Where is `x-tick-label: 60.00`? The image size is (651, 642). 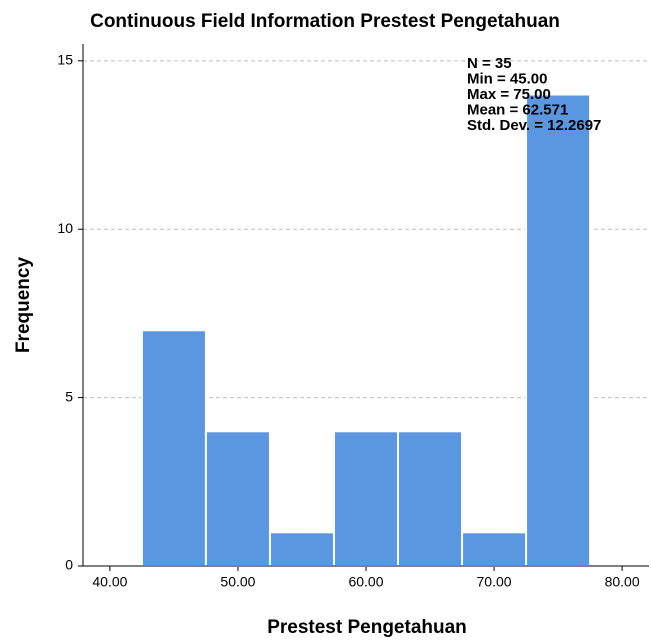 x-tick-label: 60.00 is located at coordinates (365, 582).